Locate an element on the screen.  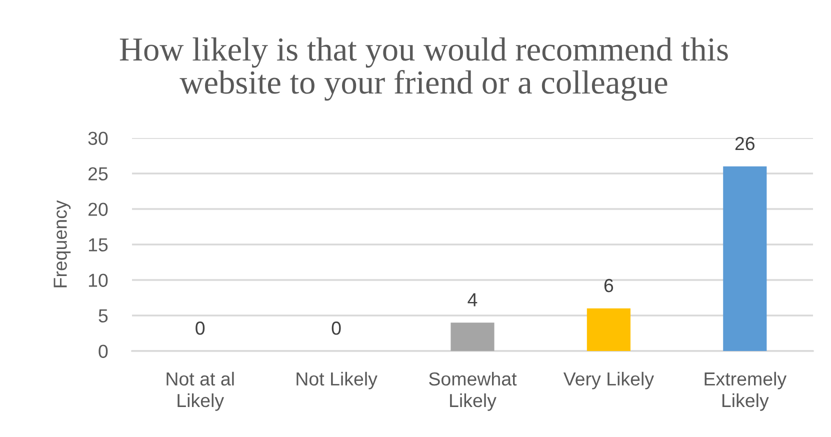
chart-title: How likely is that you would recommend this website to your friend or a colleague is located at coordinates (424, 69).